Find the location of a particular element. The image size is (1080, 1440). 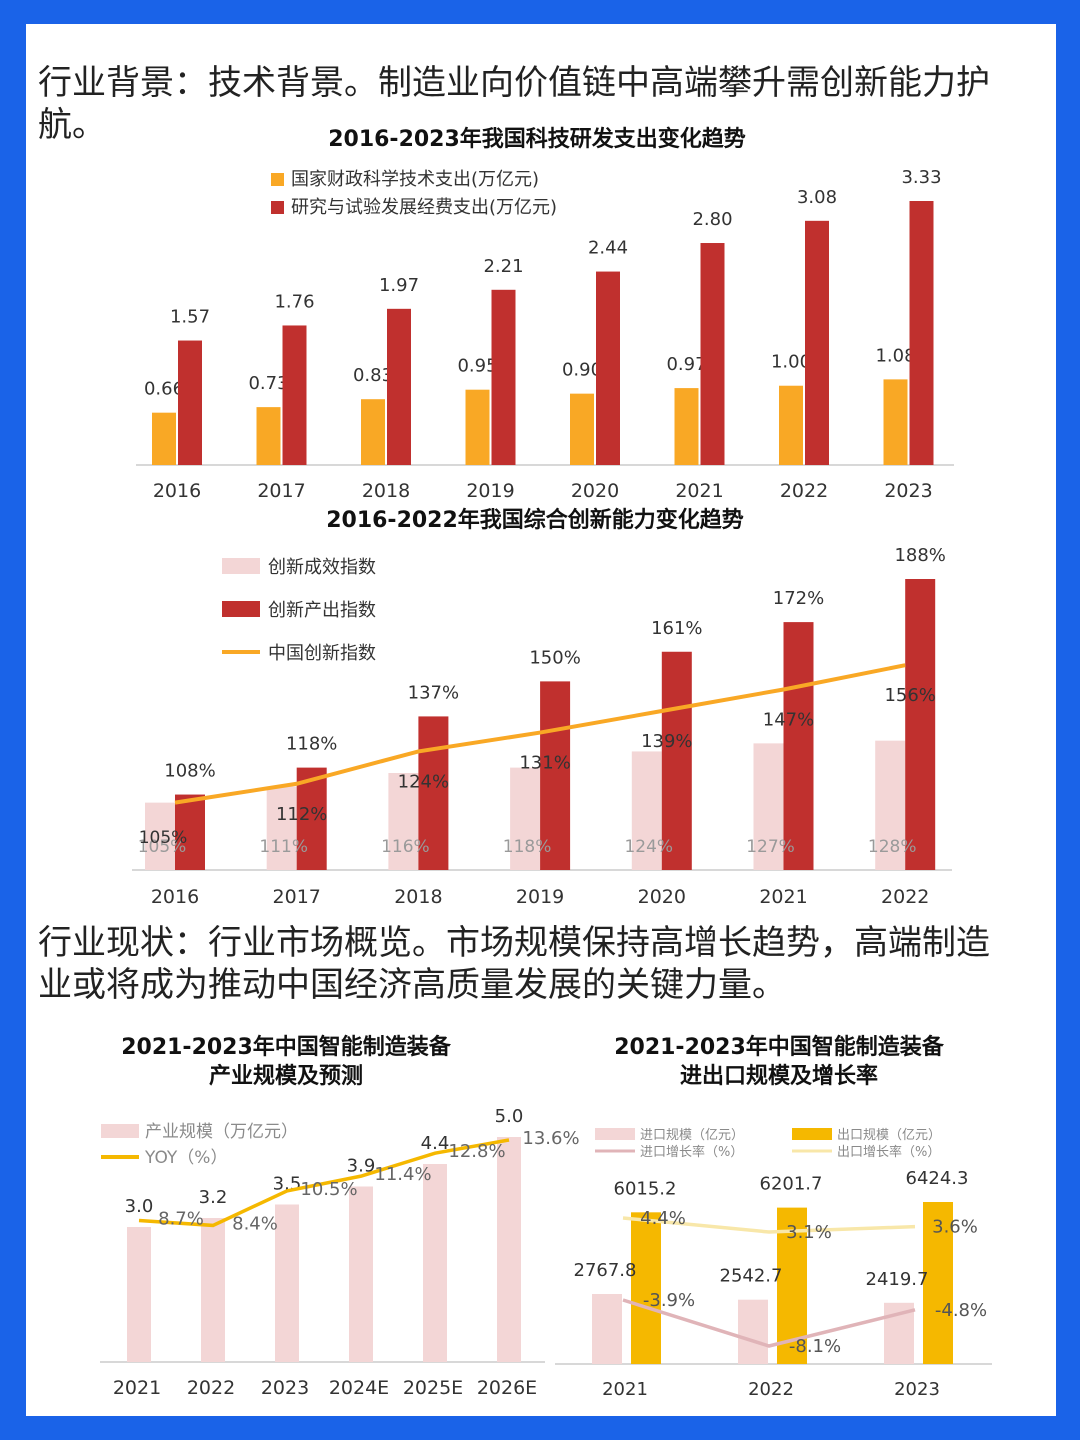

background-heading: 行业背景：技术背景。制造业向价值链中高端攀升需创新能力护航。 is located at coordinates (514, 104).